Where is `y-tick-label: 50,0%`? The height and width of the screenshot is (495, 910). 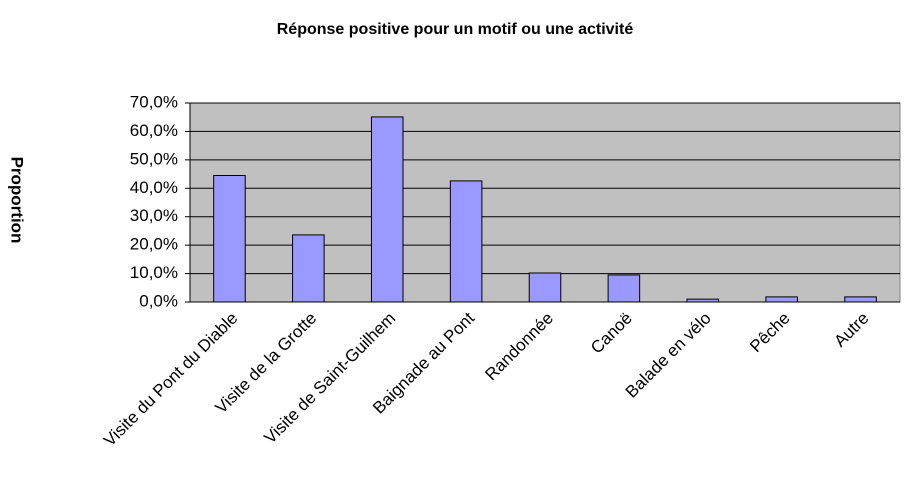
y-tick-label: 50,0% is located at coordinates (154, 158).